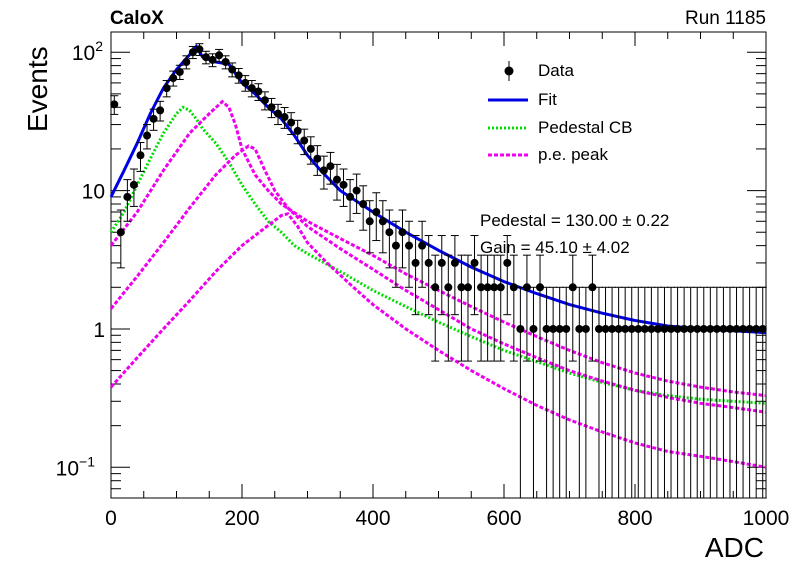 The height and width of the screenshot is (572, 796). What do you see at coordinates (573, 154) in the screenshot?
I see `legend-label-pe-peak: p.e. peak` at bounding box center [573, 154].